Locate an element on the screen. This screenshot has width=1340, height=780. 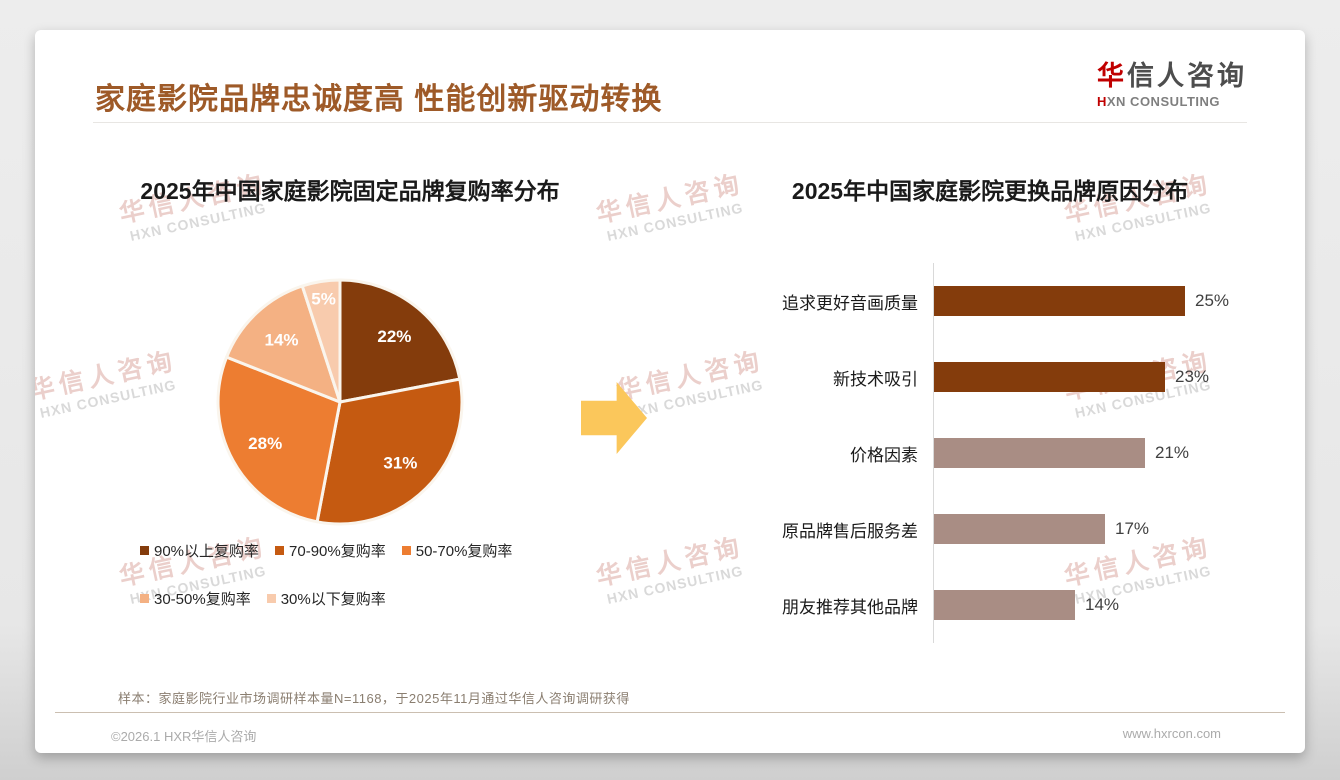
footer-bar: ©2026.1 HXR华信人咨询 www.hxrcon.com is located at coordinates (666, 735).